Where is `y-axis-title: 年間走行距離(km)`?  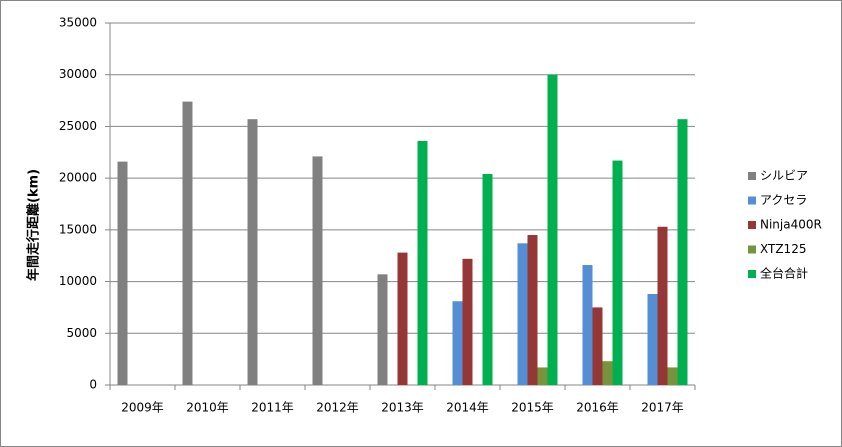 y-axis-title: 年間走行距離(km) is located at coordinates (34, 225).